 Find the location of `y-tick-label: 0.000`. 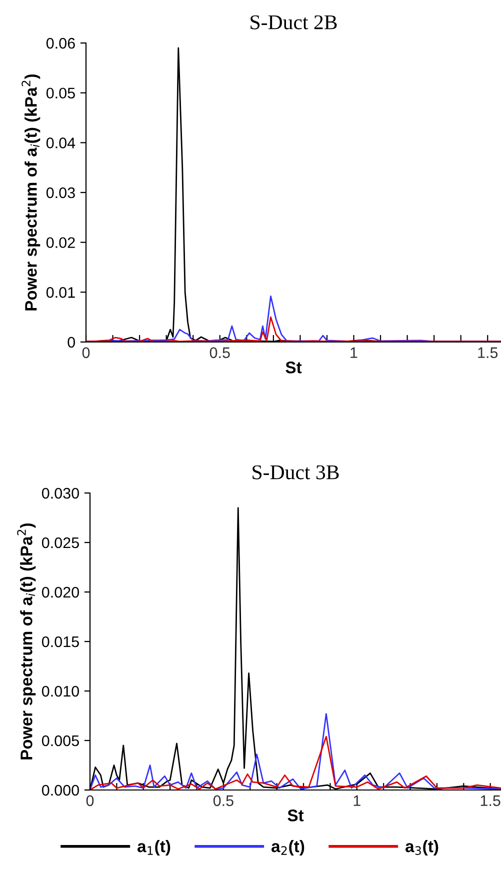

y-tick-label: 0.000 is located at coordinates (60, 790).